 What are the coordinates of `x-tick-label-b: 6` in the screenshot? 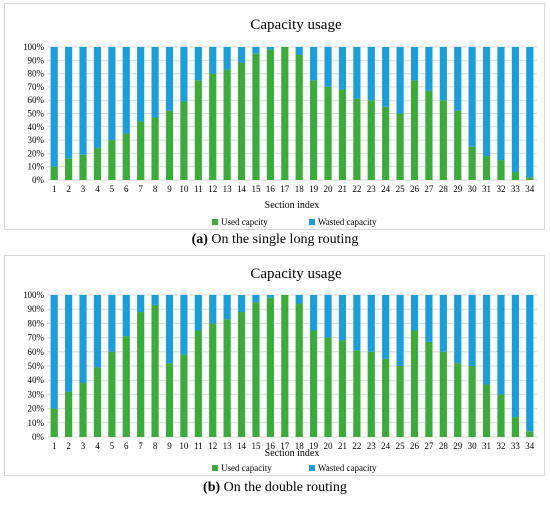 It's located at (126, 446).